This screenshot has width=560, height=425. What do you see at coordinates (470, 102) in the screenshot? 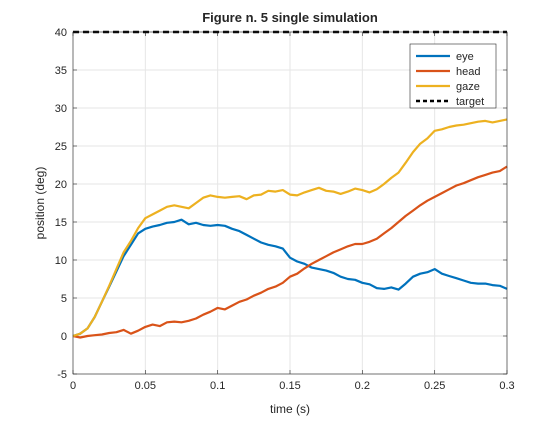
I see `legend-label-target: target` at bounding box center [470, 102].